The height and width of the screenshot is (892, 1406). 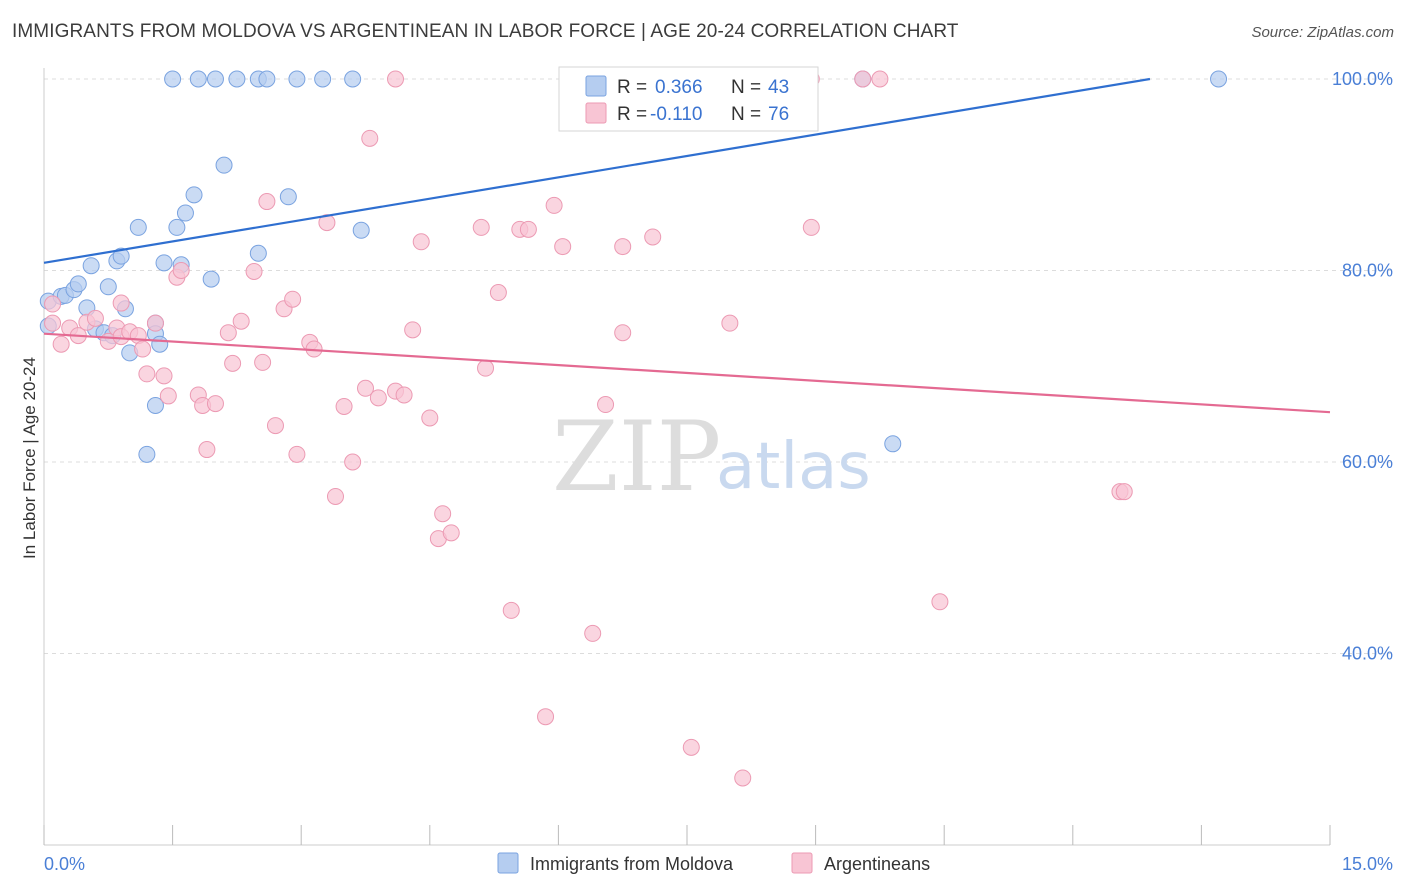 What do you see at coordinates (596, 86) in the screenshot?
I see `legend-swatch-blue` at bounding box center [596, 86].